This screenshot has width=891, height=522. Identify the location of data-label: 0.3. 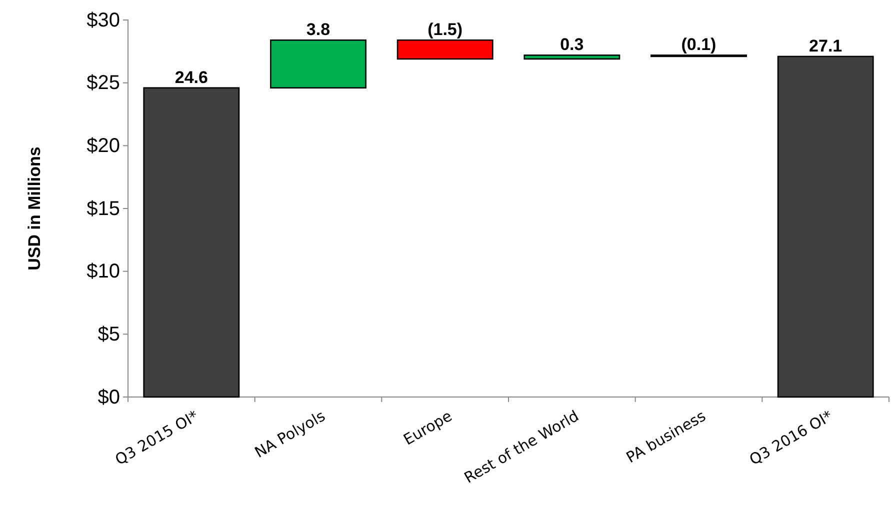
(572, 44).